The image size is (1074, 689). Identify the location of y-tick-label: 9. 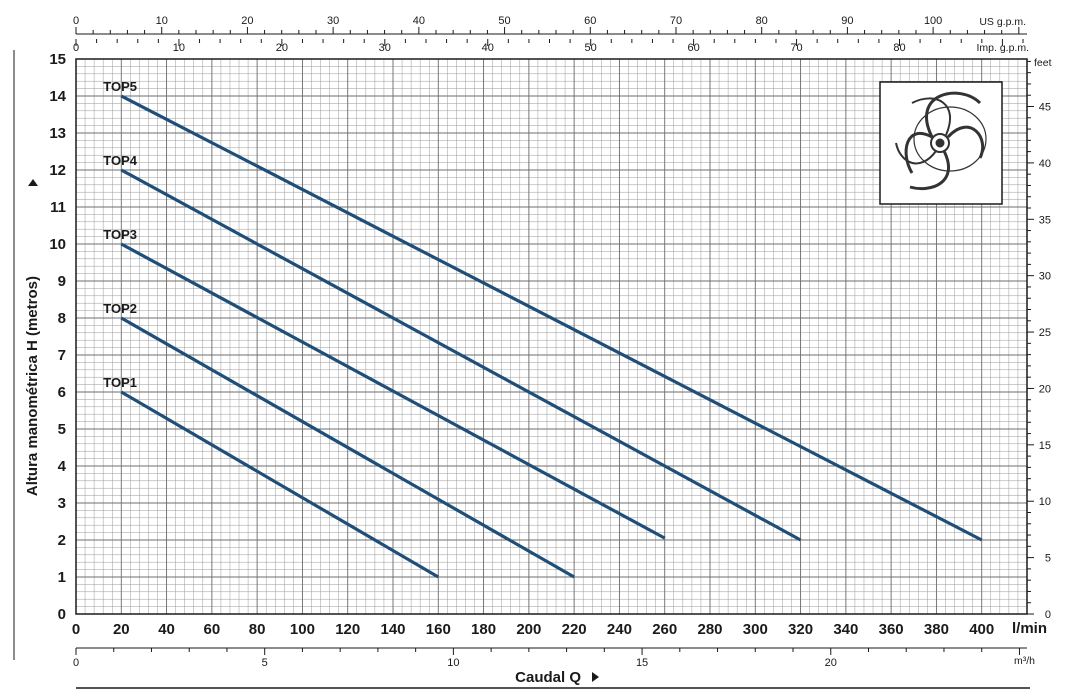
(62, 281).